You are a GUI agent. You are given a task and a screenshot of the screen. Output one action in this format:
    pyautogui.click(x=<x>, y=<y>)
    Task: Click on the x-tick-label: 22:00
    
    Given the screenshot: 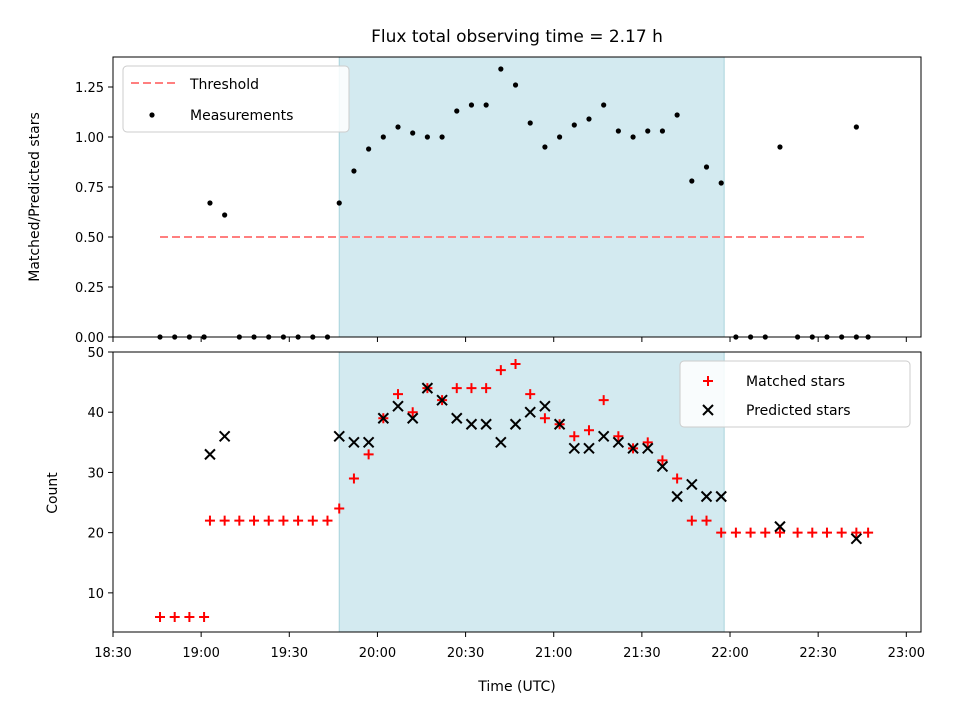 What is the action you would take?
    pyautogui.click(x=729, y=653)
    